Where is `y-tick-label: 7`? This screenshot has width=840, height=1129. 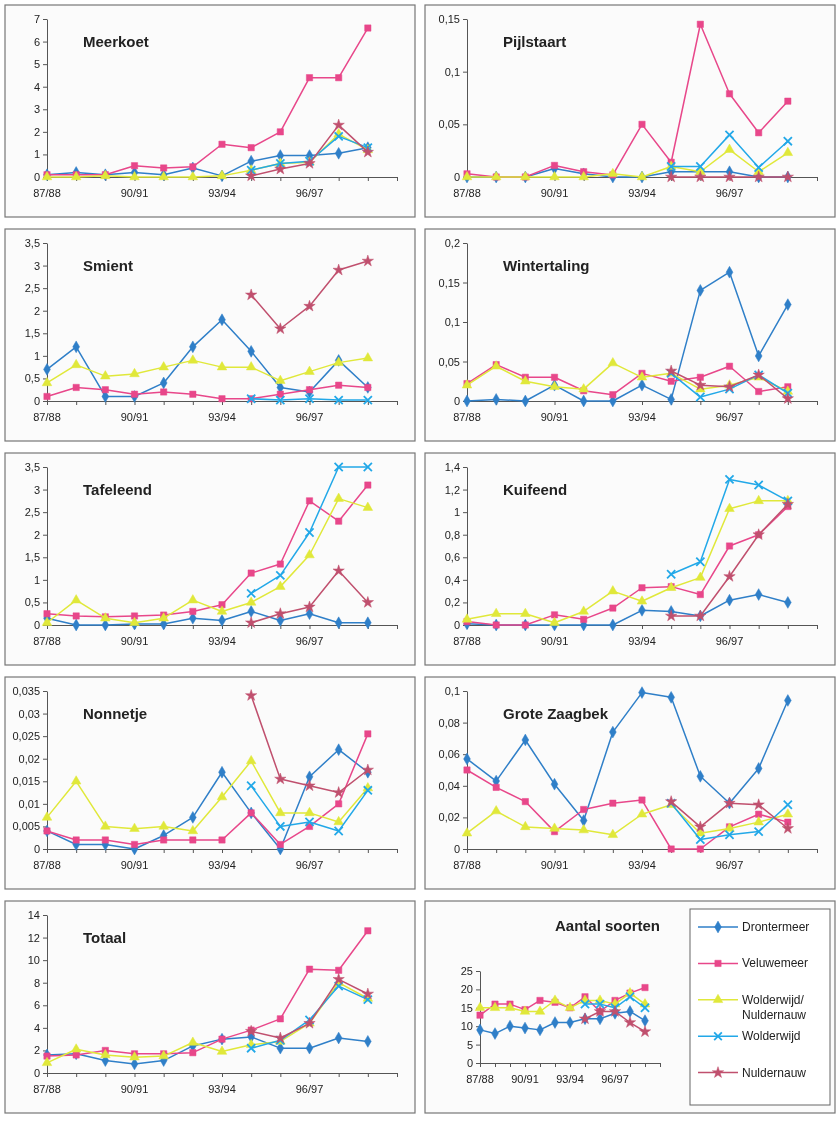
y-tick-label: 7 is located at coordinates (36, 19).